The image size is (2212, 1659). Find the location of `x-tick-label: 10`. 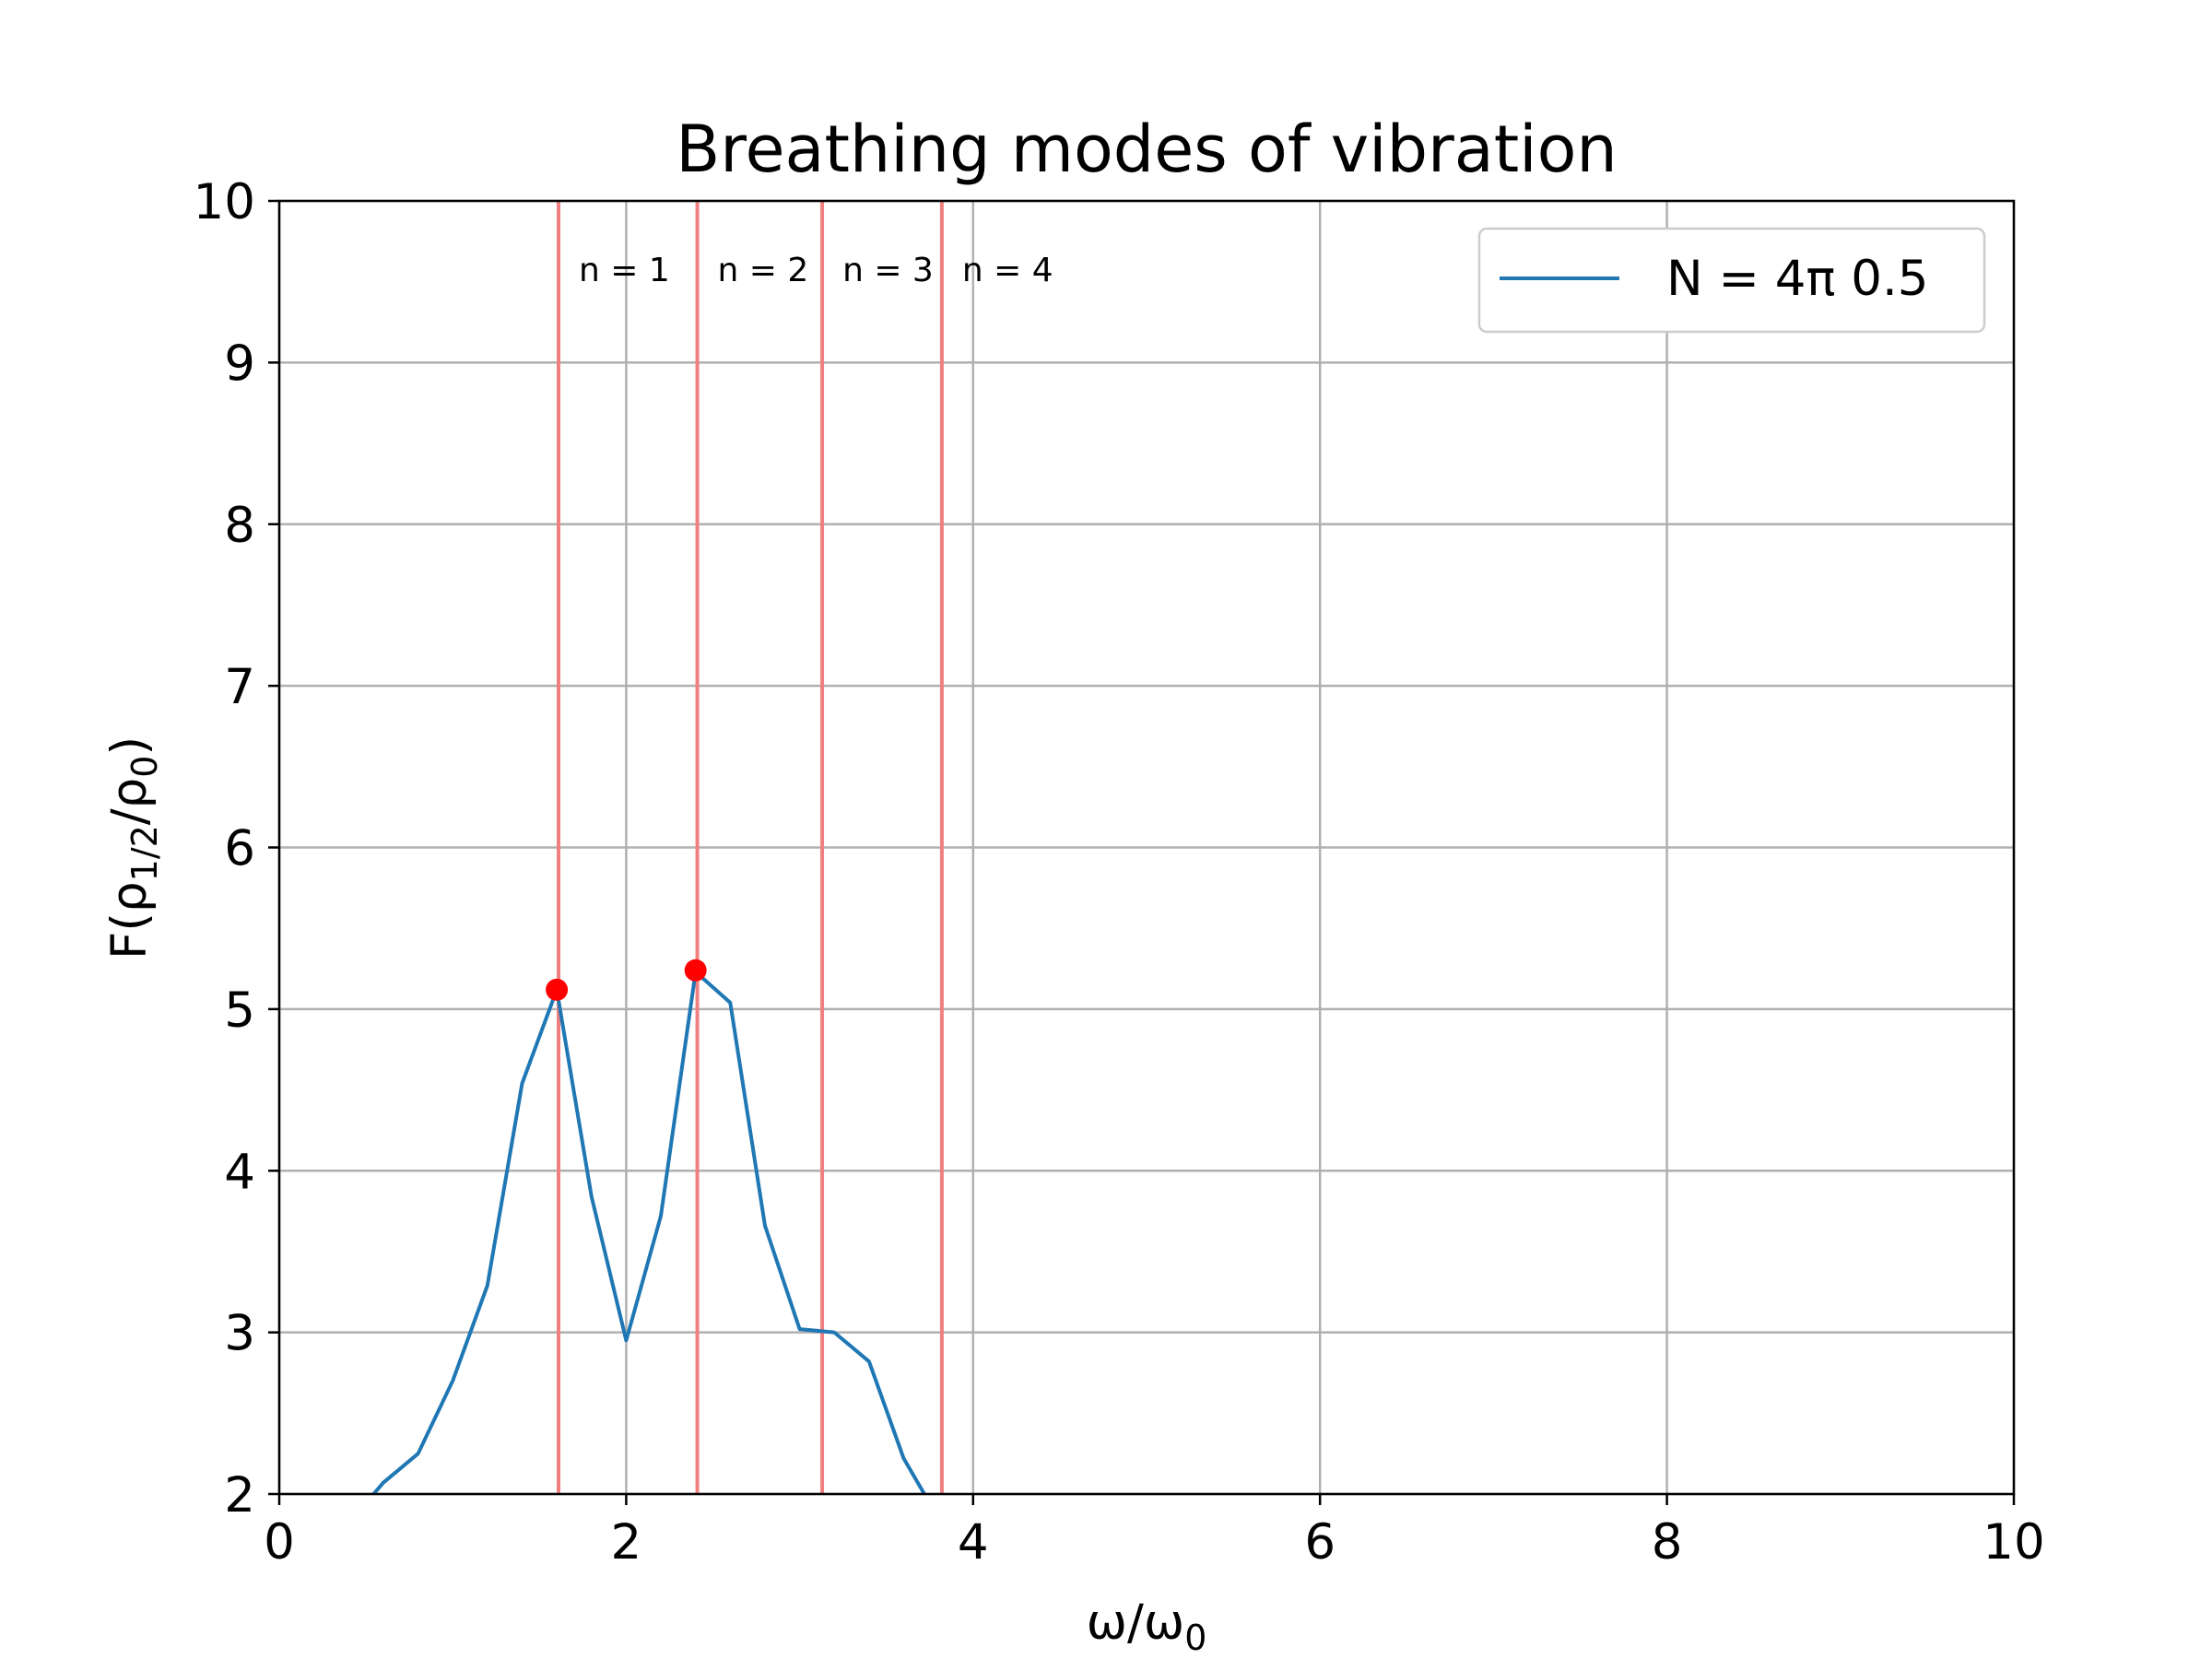

x-tick-label: 10 is located at coordinates (2013, 1542).